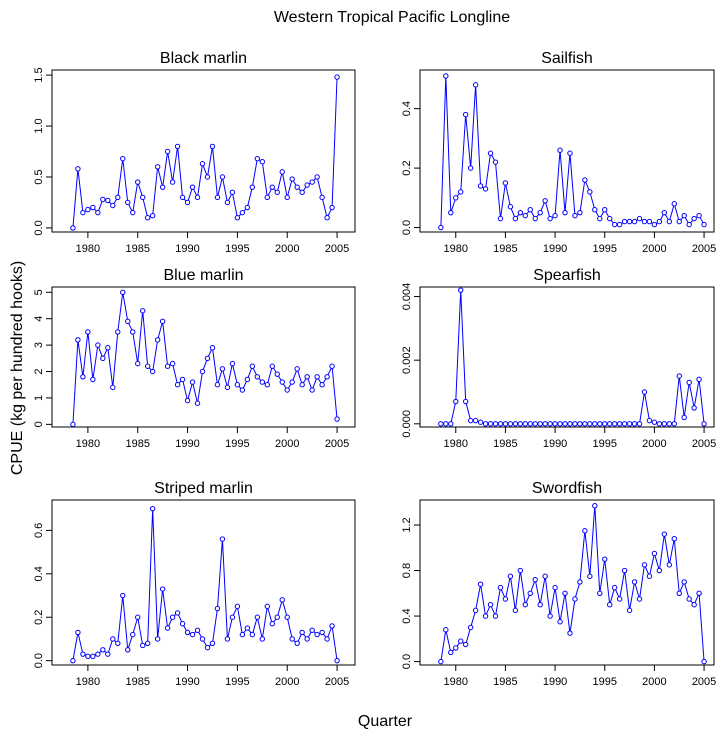 This screenshot has width=727, height=745. I want to click on panel-title: Black marlin, so click(203, 58).